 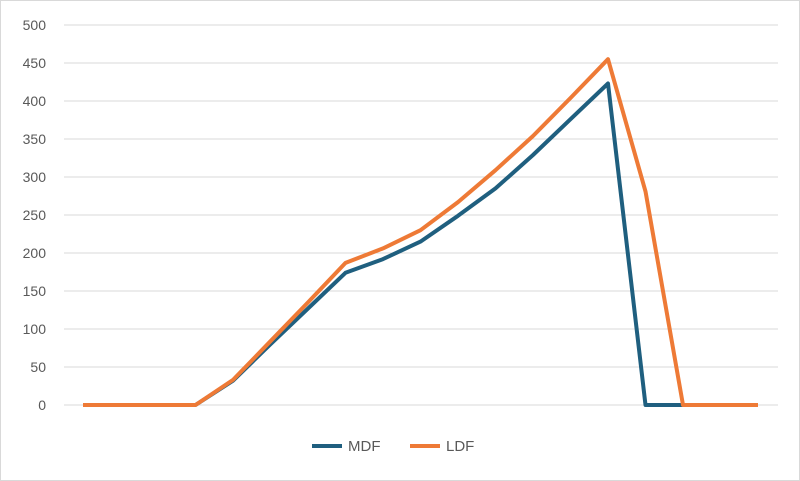 I want to click on legend-label-mdf: MDF, so click(x=364, y=446).